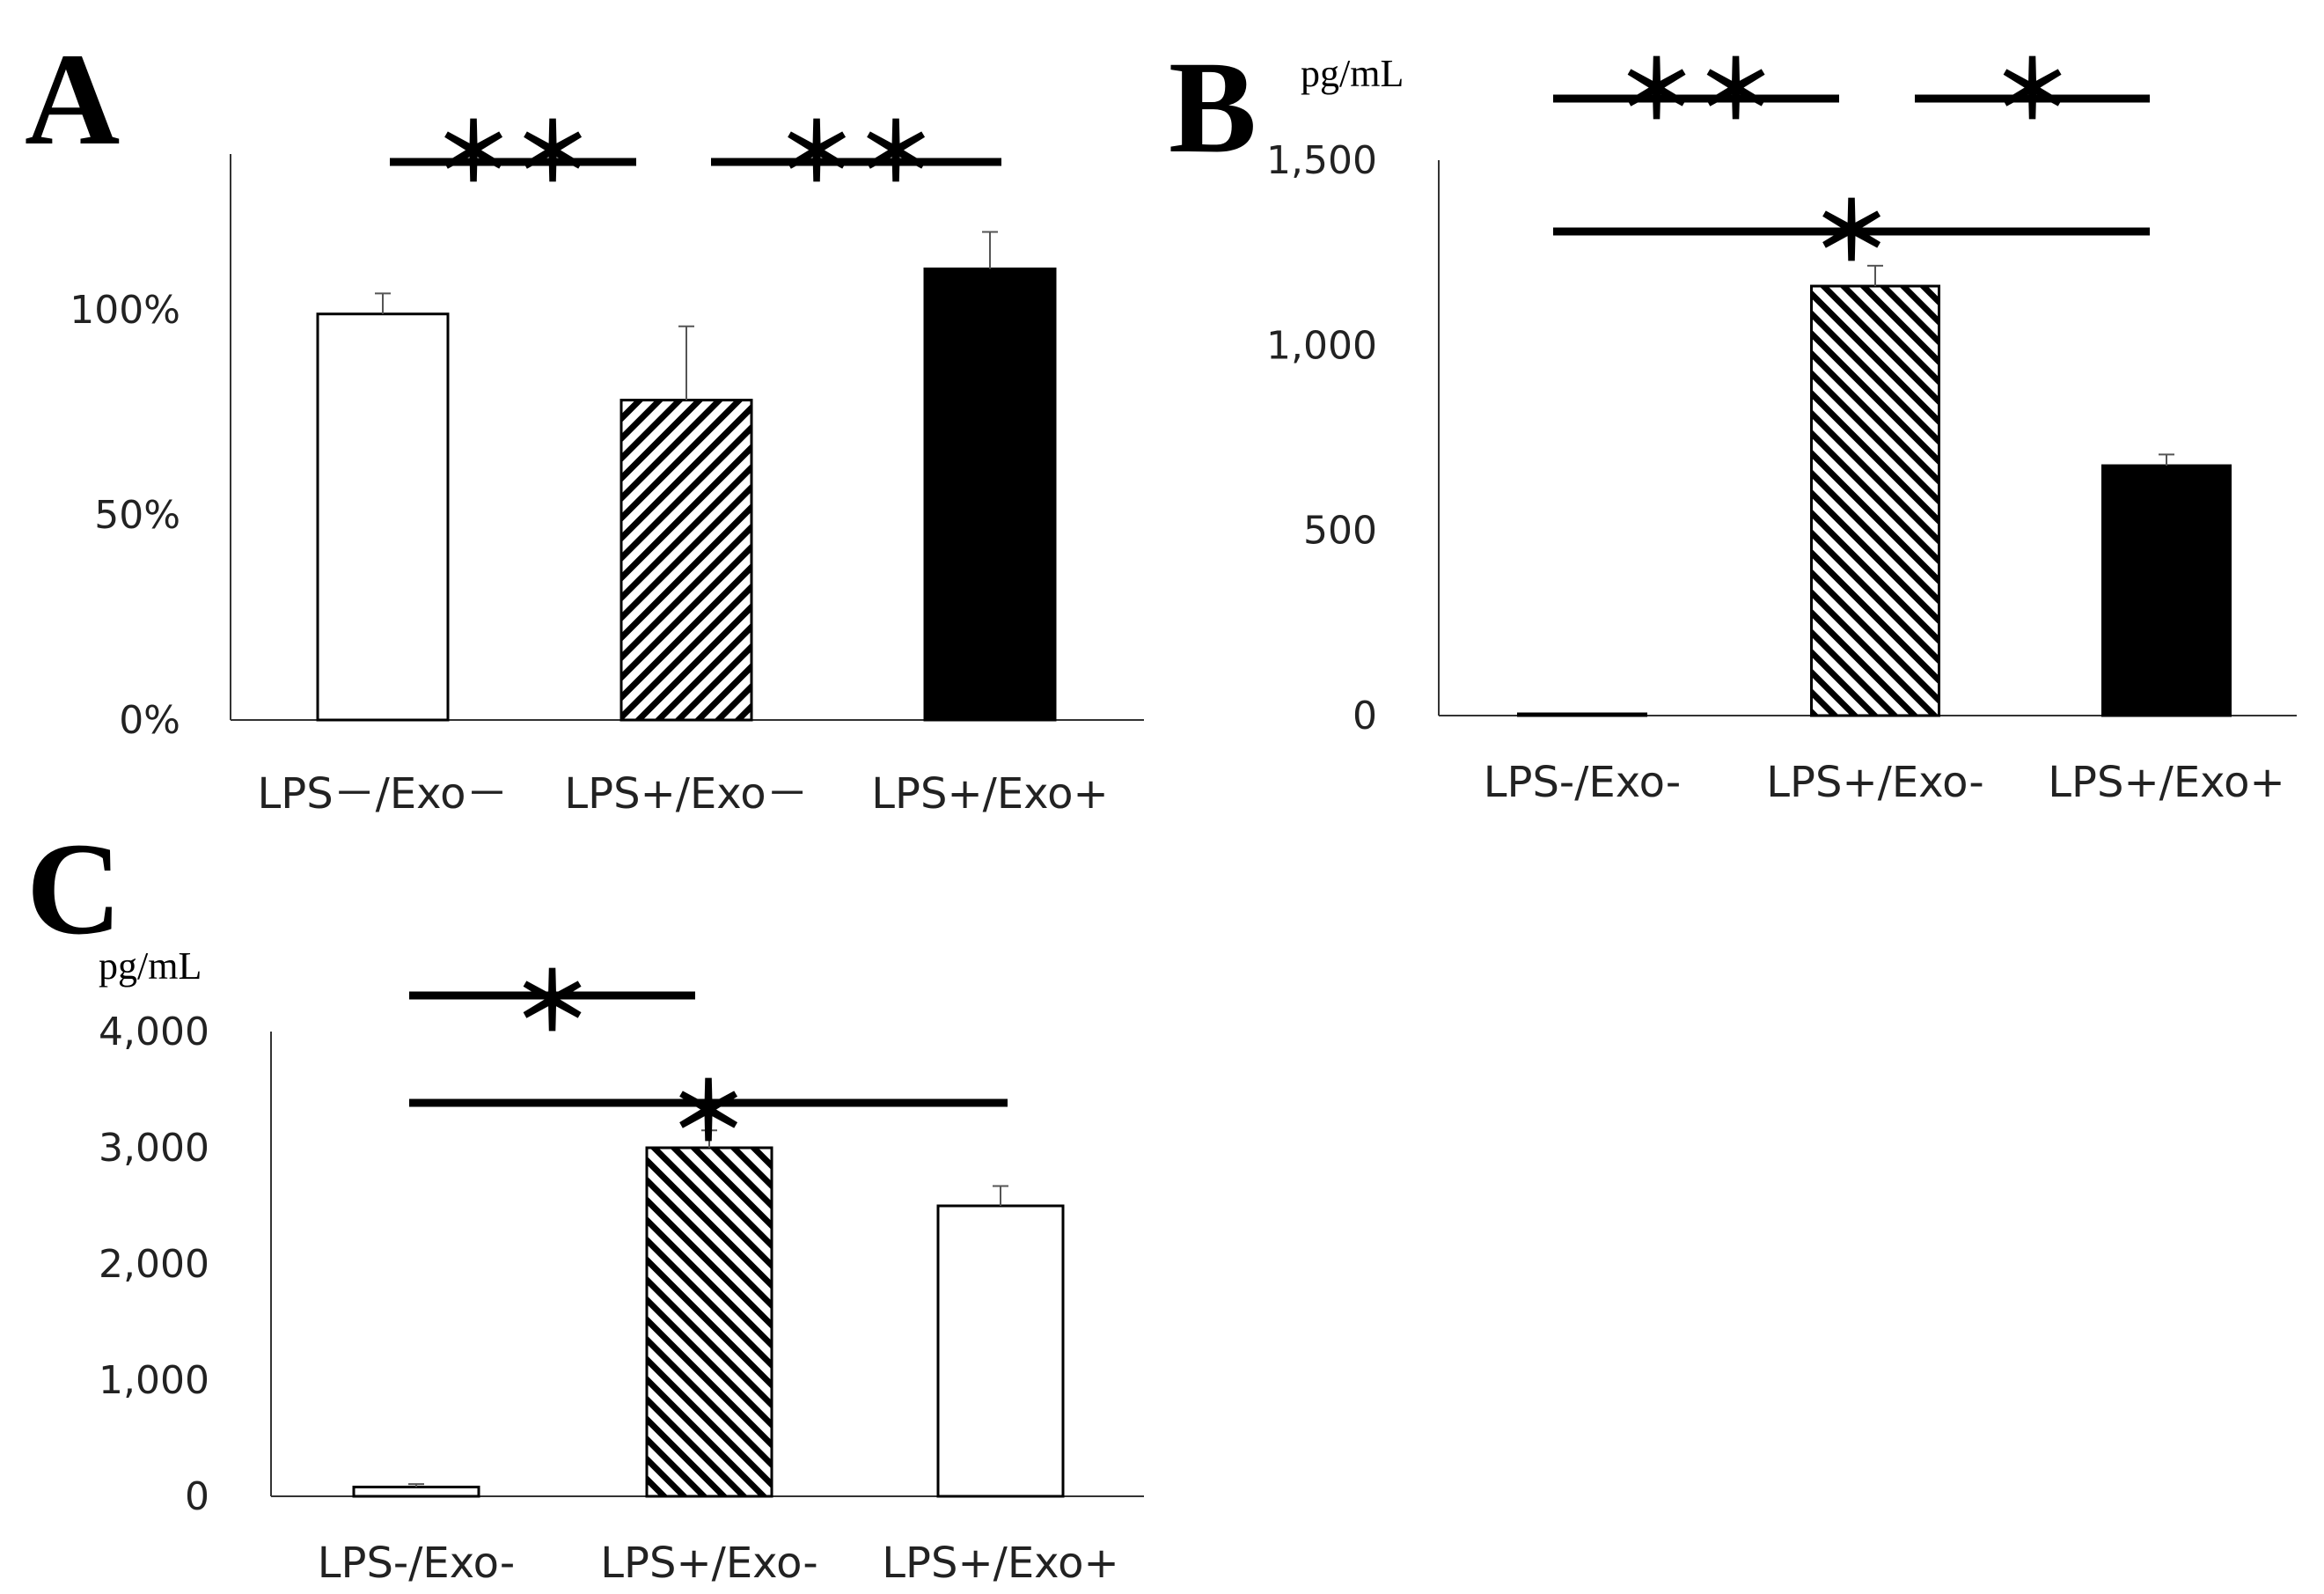  Describe the element at coordinates (686, 794) in the screenshot. I see `x-category-label: LPS+/Exo－` at that location.